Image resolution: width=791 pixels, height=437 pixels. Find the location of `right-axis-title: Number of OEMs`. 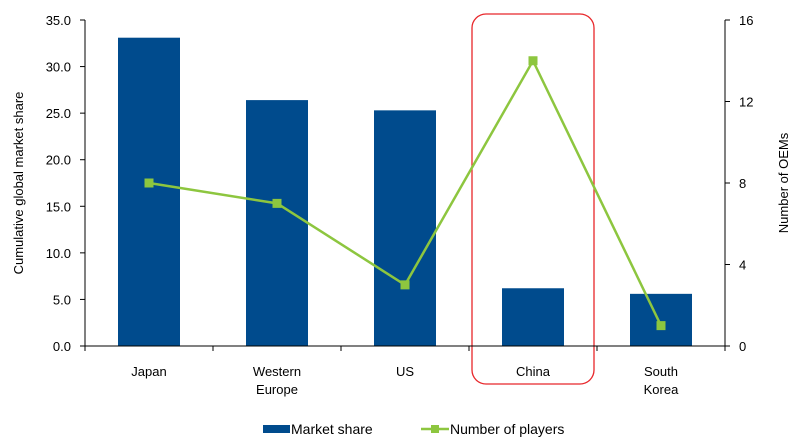

right-axis-title: Number of OEMs is located at coordinates (783, 182).